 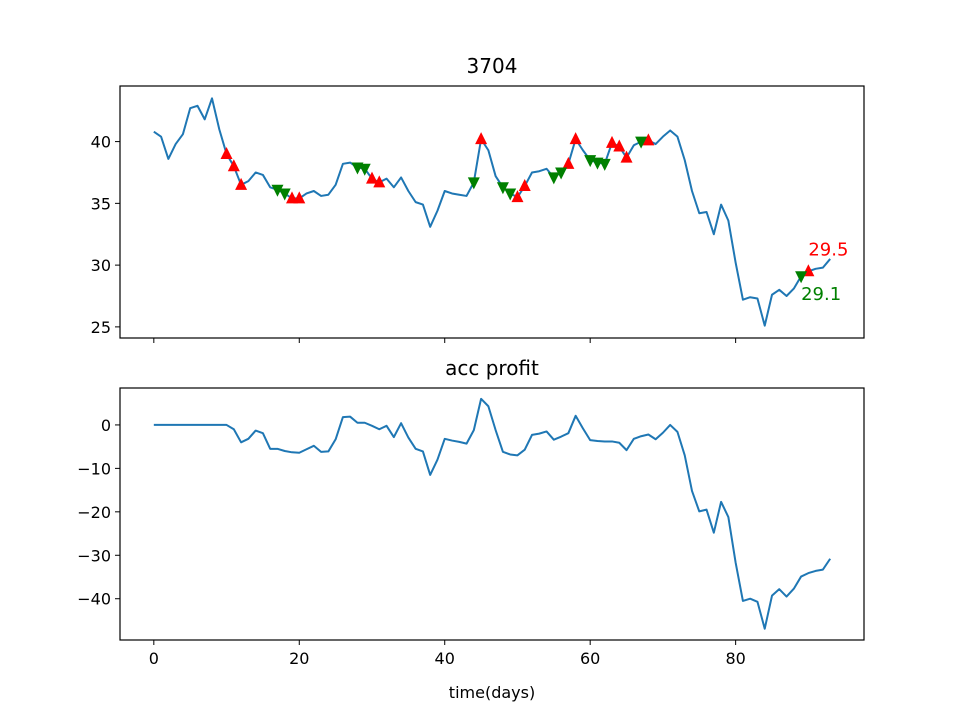 What do you see at coordinates (590, 658) in the screenshot?
I see `x-tick-label: 60` at bounding box center [590, 658].